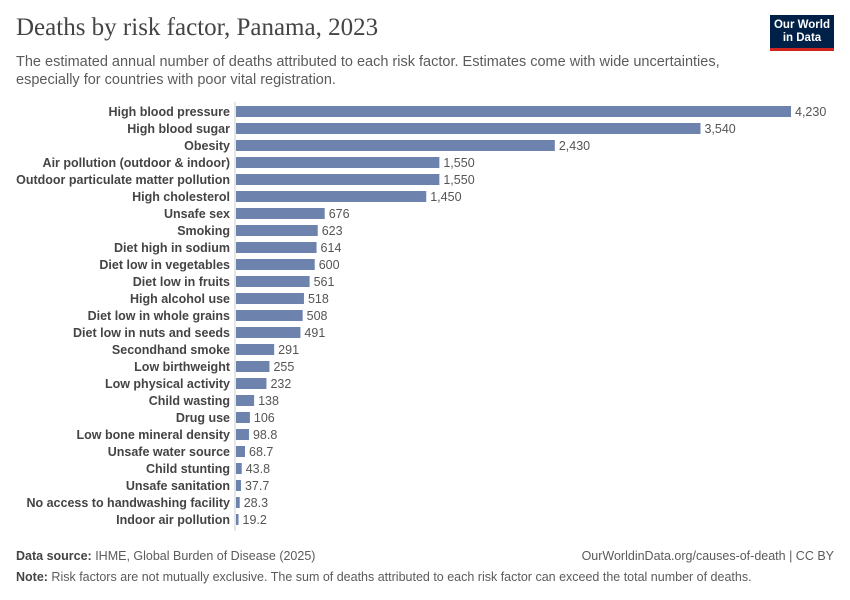 This screenshot has height=600, width=850. Describe the element at coordinates (178, 486) in the screenshot. I see `category-label: Unsafe sanitation` at that location.